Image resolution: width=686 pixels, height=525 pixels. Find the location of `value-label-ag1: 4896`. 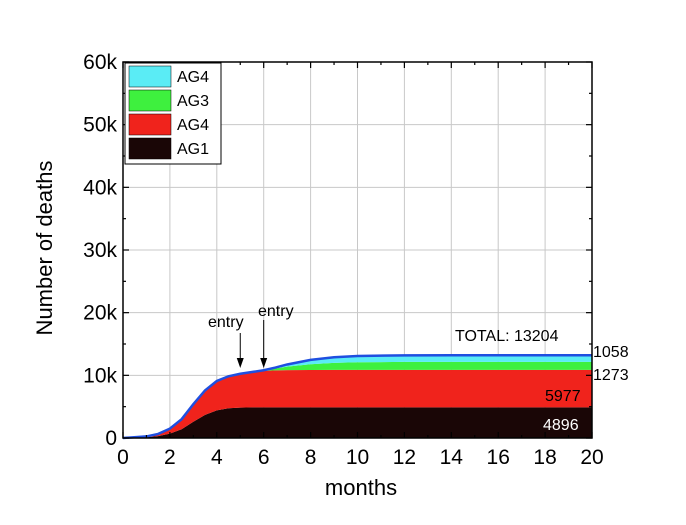

value-label-ag1: 4896 is located at coordinates (561, 425).